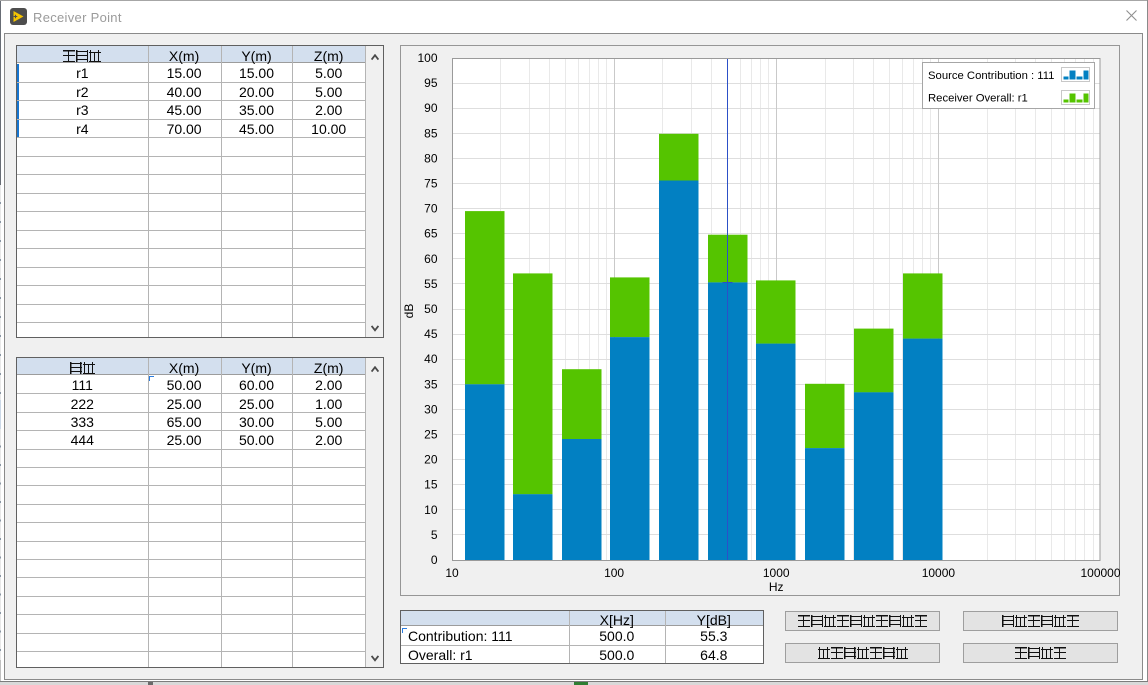 This screenshot has width=1148, height=685. What do you see at coordinates (431, 485) in the screenshot?
I see `svg-text: 15` at bounding box center [431, 485].